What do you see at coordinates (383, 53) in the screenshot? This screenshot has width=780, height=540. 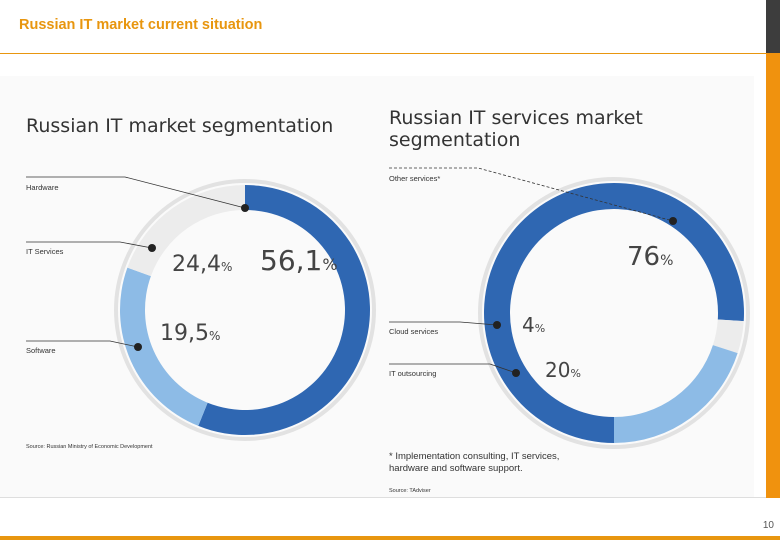 I see `title-divider` at bounding box center [383, 53].